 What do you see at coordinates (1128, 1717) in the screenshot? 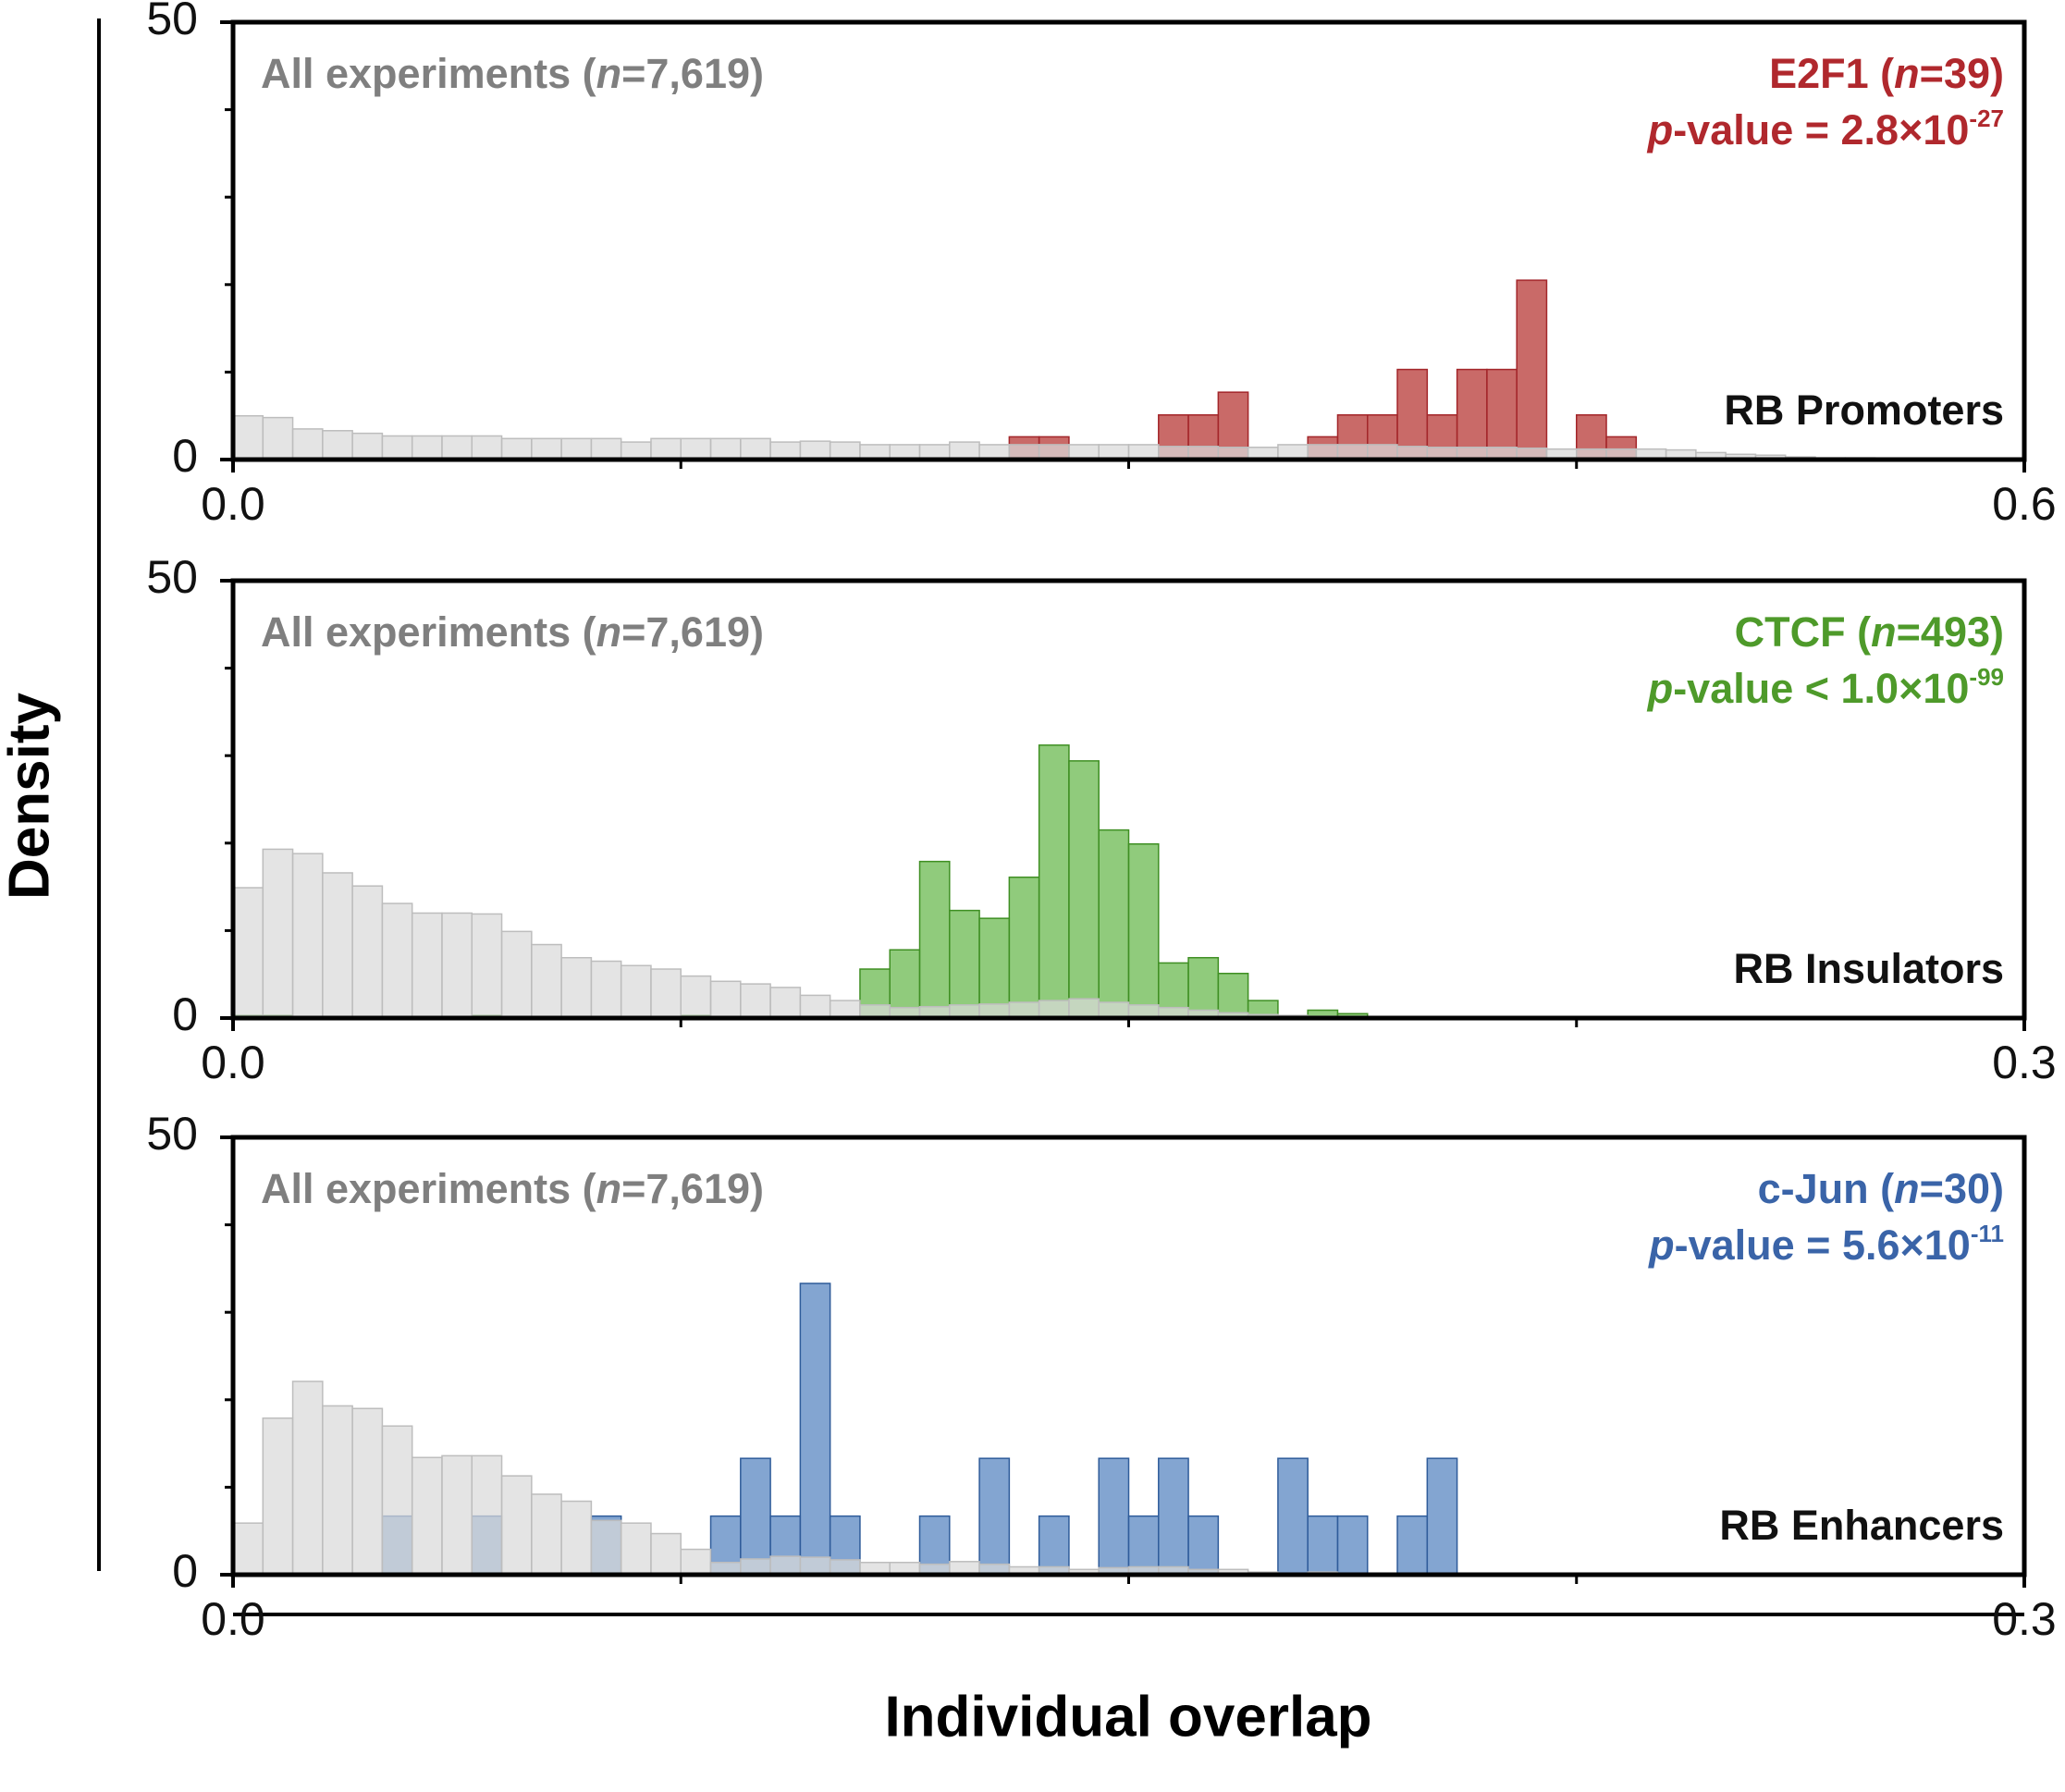
I see `x-axis-title: Individual overlap` at bounding box center [1128, 1717].